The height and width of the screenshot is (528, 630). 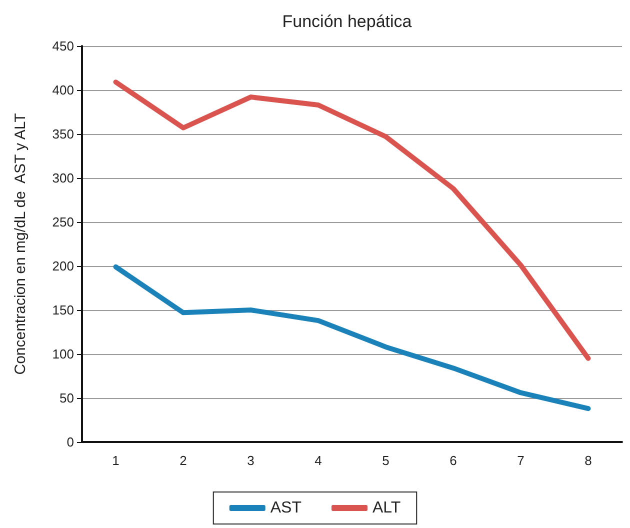 What do you see at coordinates (63, 178) in the screenshot?
I see `y-tick-label: 300` at bounding box center [63, 178].